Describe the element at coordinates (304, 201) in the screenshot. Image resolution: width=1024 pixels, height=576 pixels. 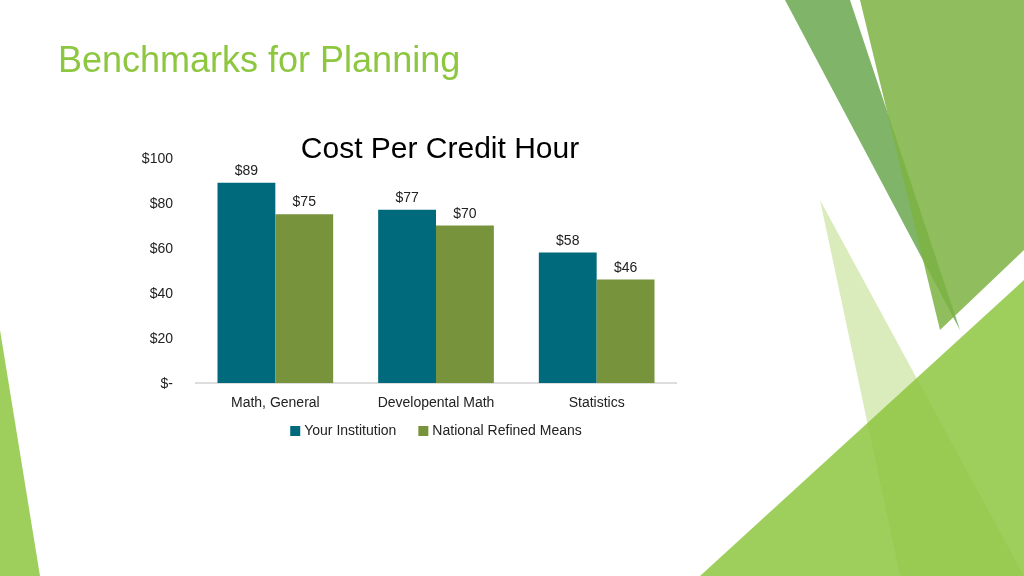
I see `data-label: $75` at that location.